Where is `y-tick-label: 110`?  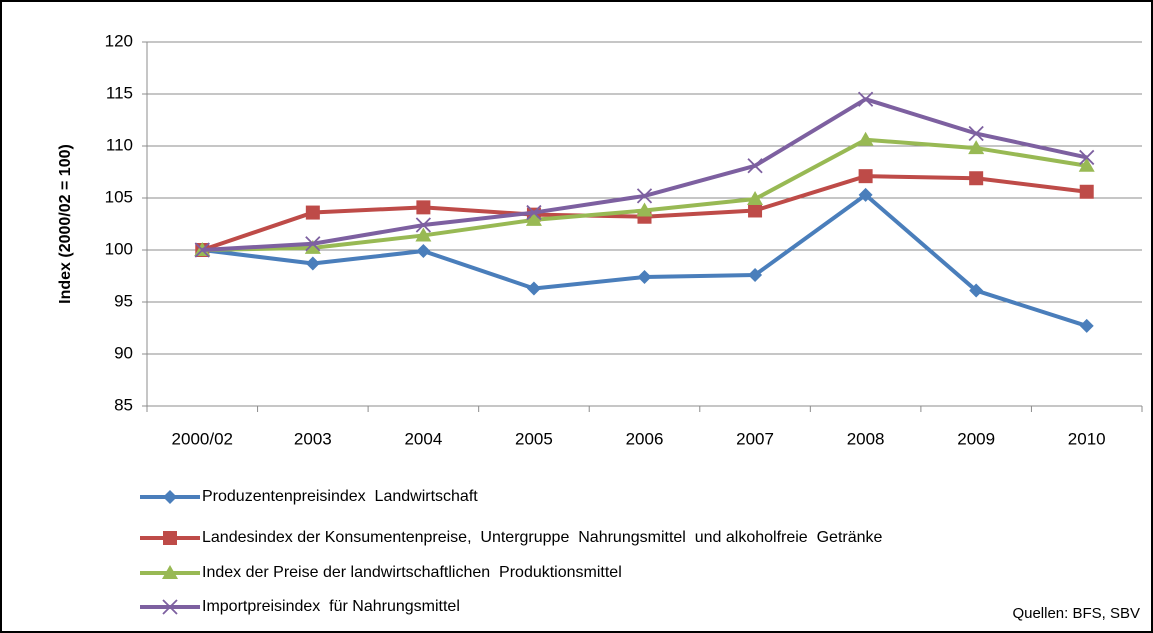 y-tick-label: 110 is located at coordinates (119, 144).